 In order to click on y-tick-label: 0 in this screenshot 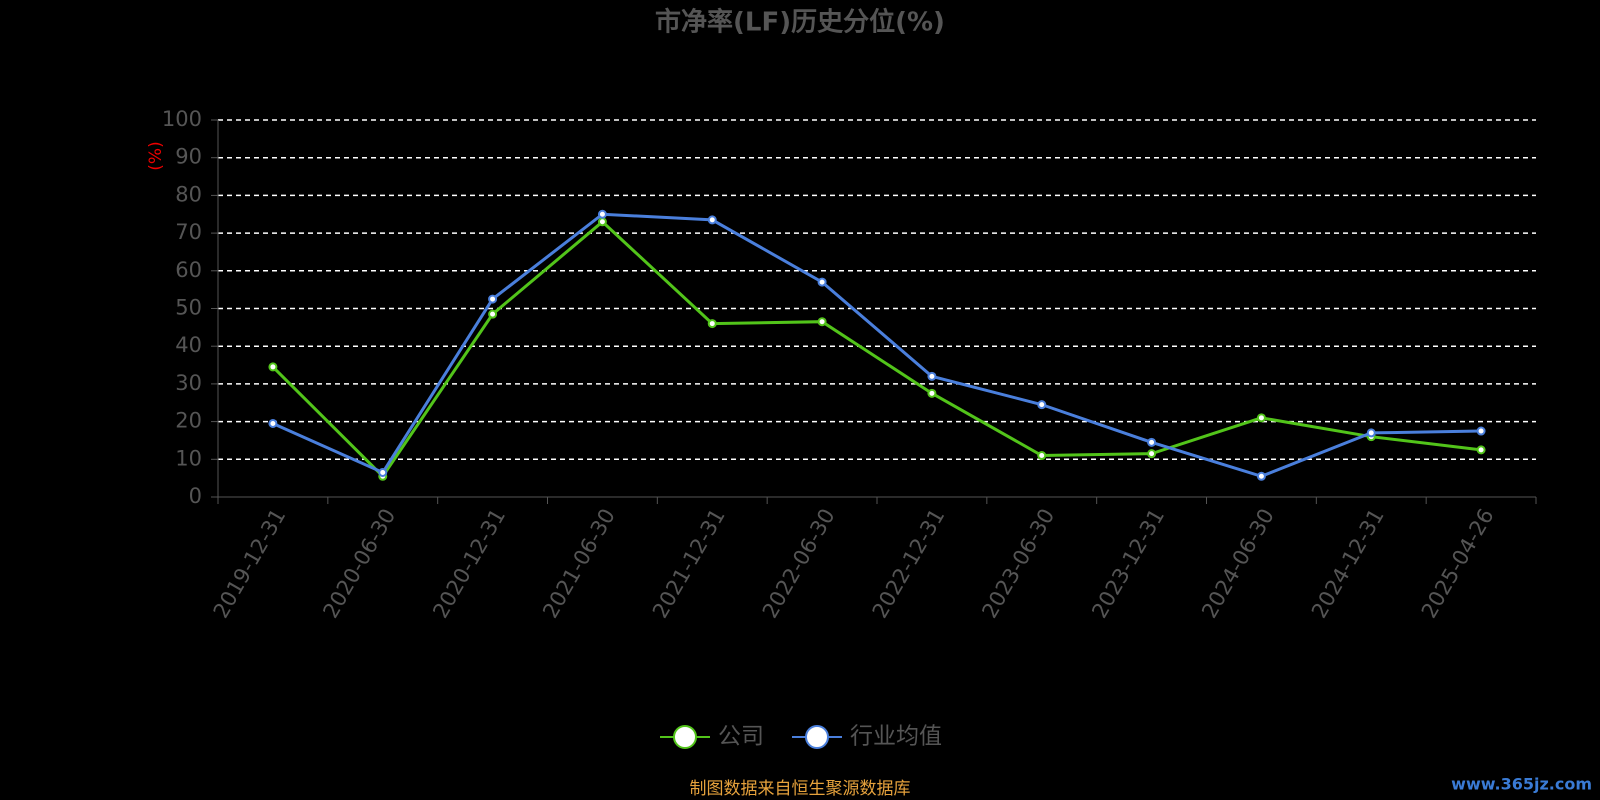, I will do `click(195, 496)`.